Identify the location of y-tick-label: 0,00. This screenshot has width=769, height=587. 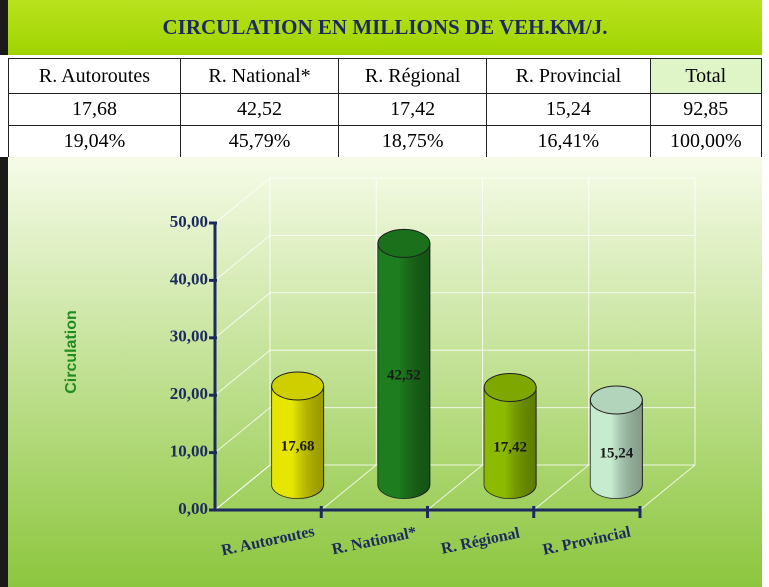
(193, 508).